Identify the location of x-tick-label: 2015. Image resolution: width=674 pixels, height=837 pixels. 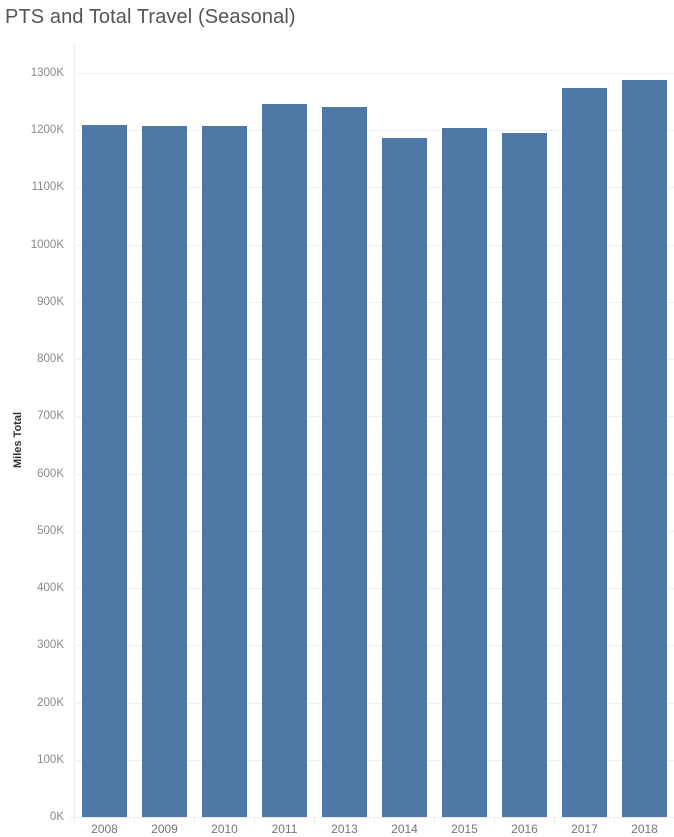
(464, 829).